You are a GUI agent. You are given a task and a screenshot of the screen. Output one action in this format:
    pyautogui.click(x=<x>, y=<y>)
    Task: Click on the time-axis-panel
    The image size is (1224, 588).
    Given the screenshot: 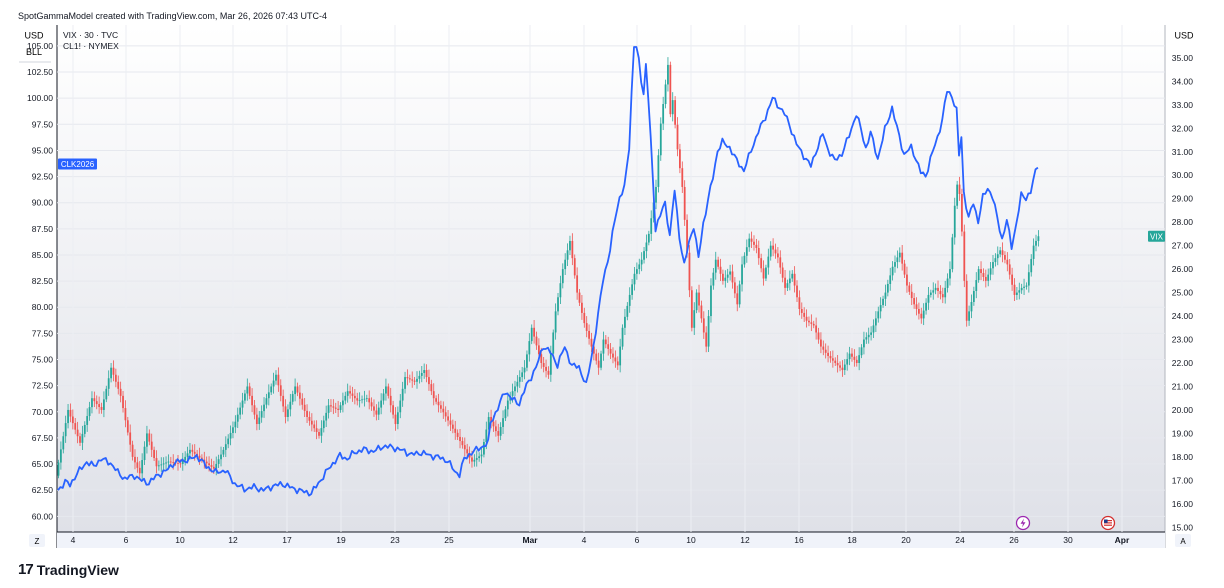 What is the action you would take?
    pyautogui.click(x=611, y=540)
    